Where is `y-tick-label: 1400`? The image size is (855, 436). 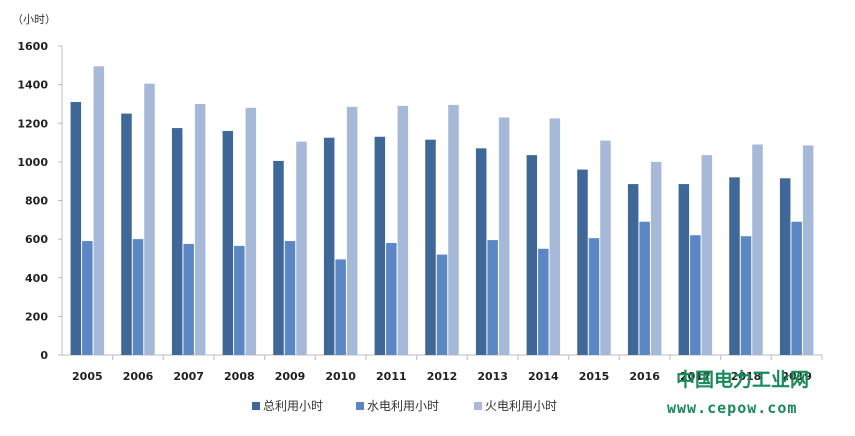 y-tick-label: 1400 is located at coordinates (32, 85).